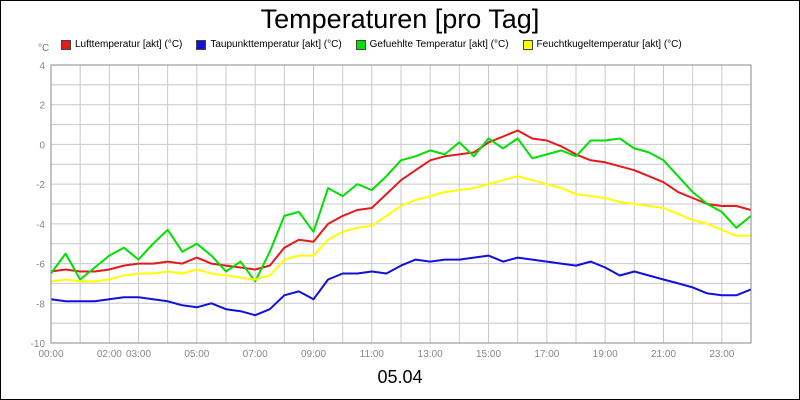 The image size is (800, 400). Describe the element at coordinates (255, 354) in the screenshot. I see `x-tick-label: 07:00` at that location.